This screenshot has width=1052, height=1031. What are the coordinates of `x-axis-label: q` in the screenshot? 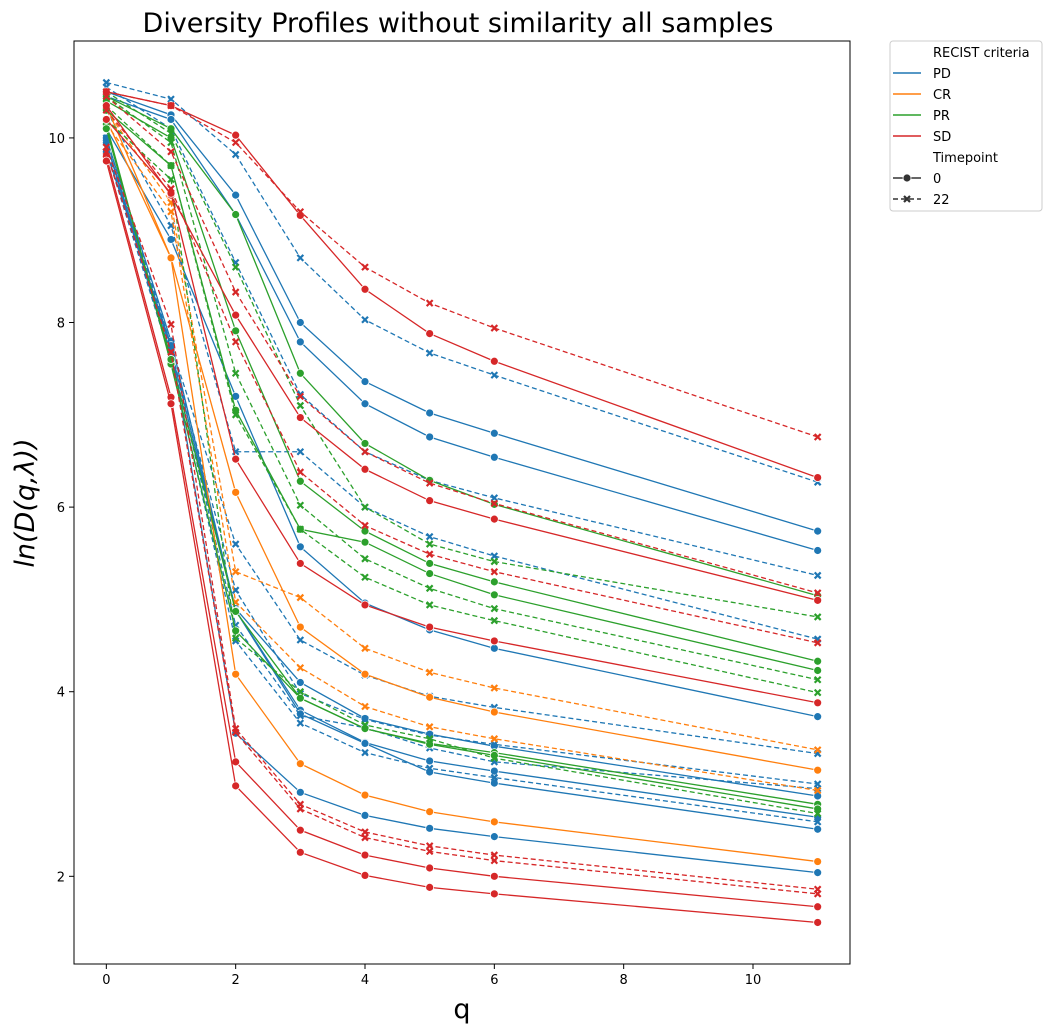 It's located at (461, 1009).